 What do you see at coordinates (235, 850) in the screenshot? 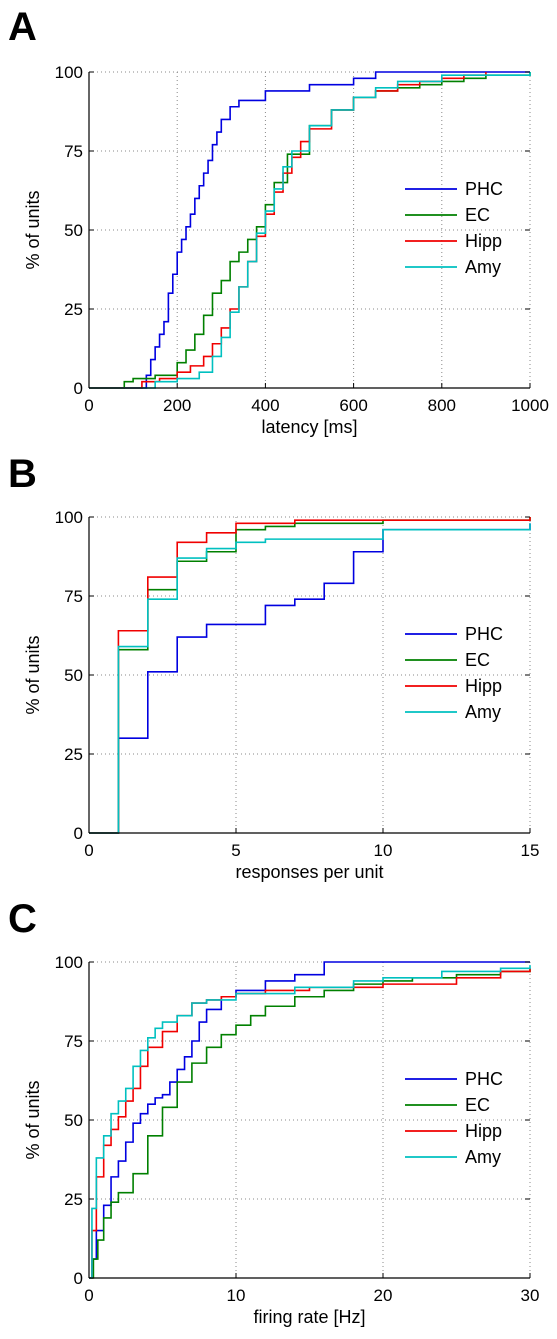
I see `x-tick-label: 5` at bounding box center [235, 850].